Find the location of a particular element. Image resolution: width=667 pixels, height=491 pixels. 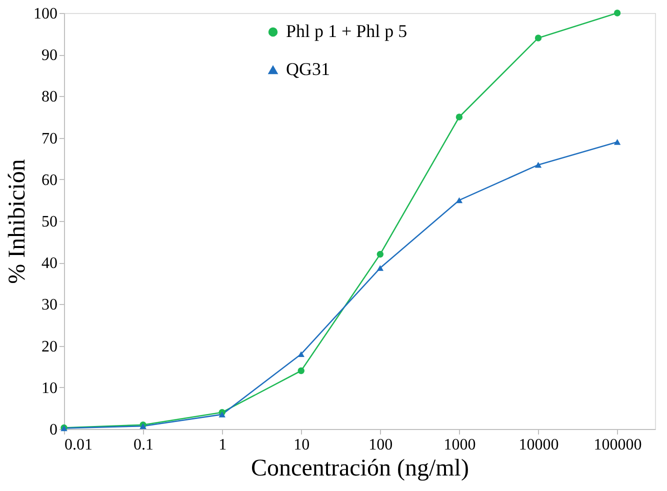

y-tick-label: 40 is located at coordinates (50, 263).